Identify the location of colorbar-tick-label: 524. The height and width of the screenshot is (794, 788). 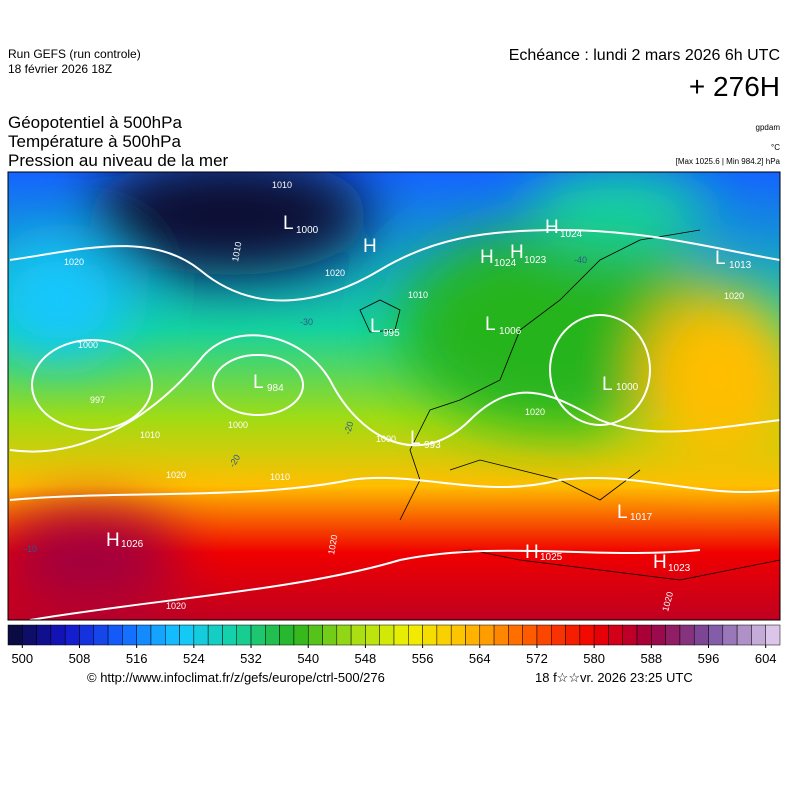
(194, 658).